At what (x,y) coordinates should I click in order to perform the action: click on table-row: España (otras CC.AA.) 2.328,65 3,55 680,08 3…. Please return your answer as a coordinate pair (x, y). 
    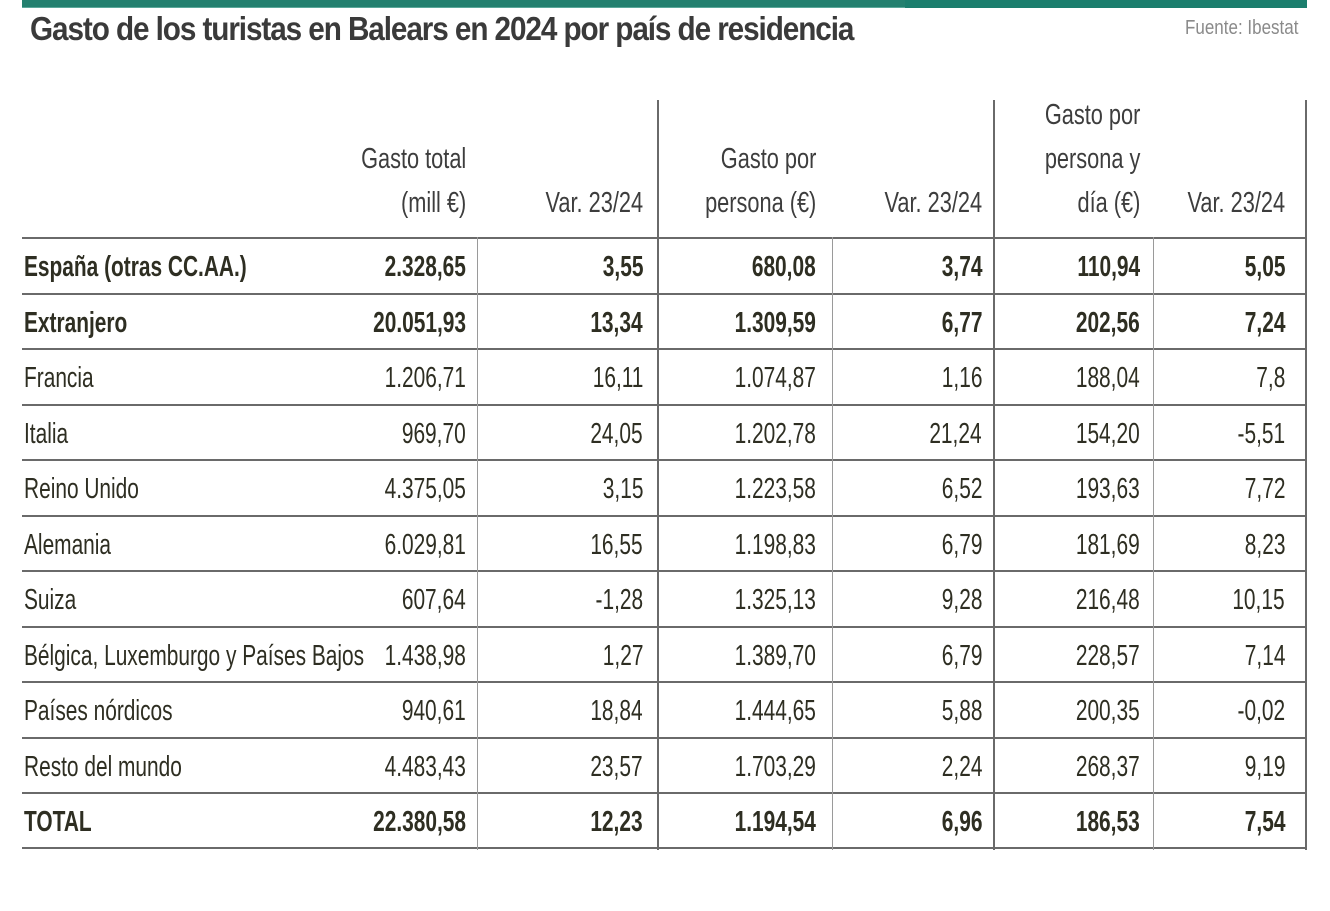
    Looking at the image, I should click on (664, 264).